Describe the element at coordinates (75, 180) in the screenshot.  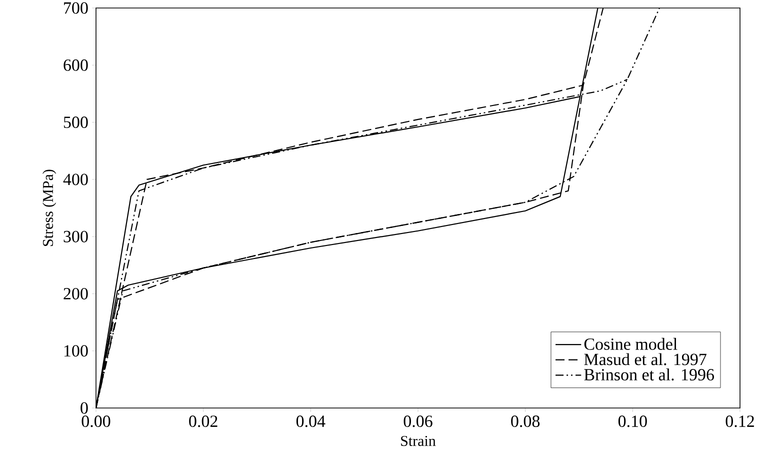
I see `y-tick-label: 400` at that location.